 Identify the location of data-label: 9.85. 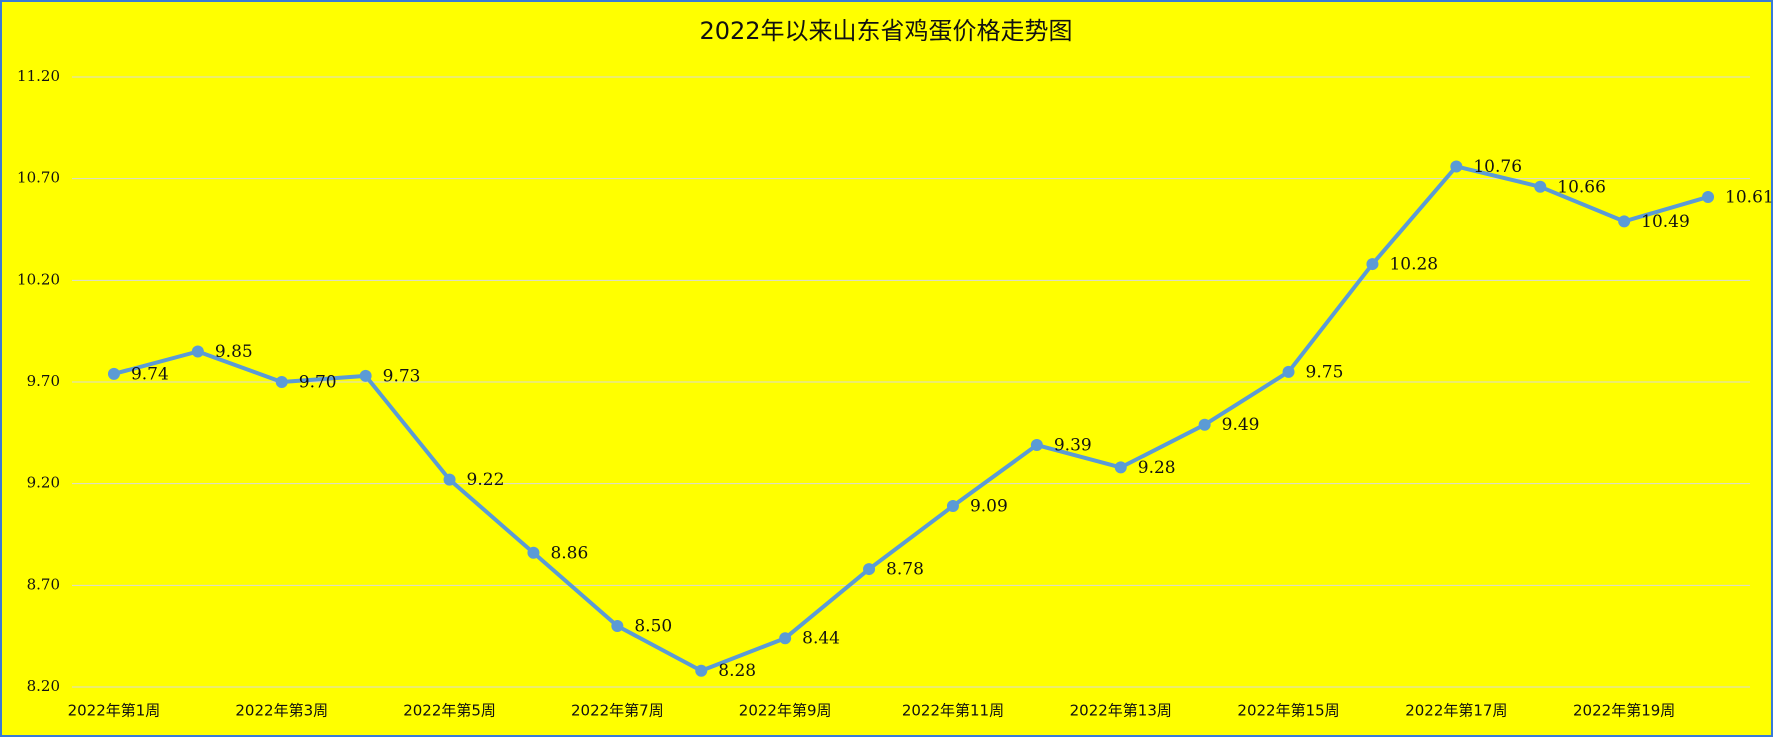
(234, 352).